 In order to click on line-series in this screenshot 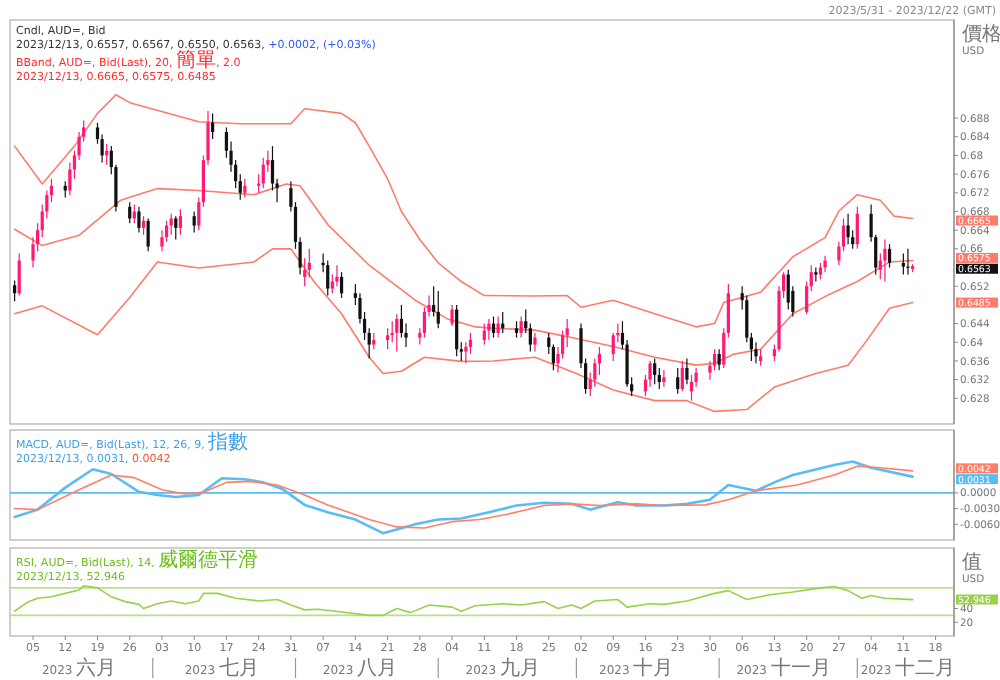, I will do `click(463, 601)`.